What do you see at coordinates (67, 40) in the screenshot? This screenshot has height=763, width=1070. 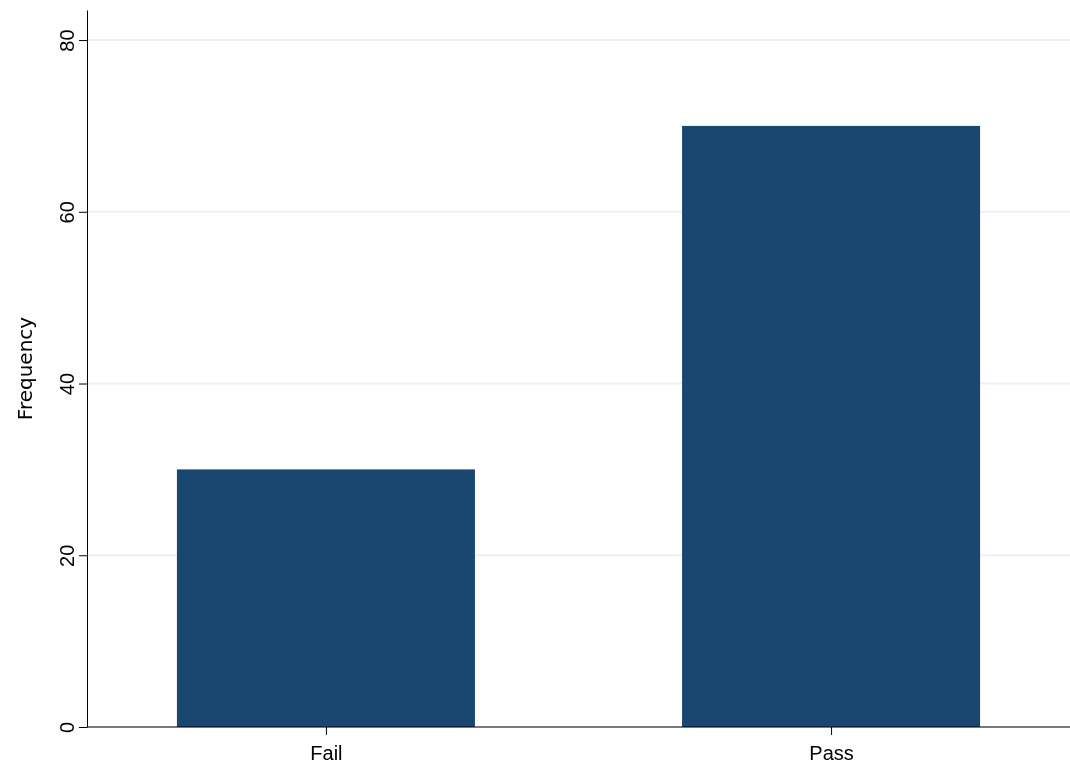 I see `y-tick-label: 80` at bounding box center [67, 40].